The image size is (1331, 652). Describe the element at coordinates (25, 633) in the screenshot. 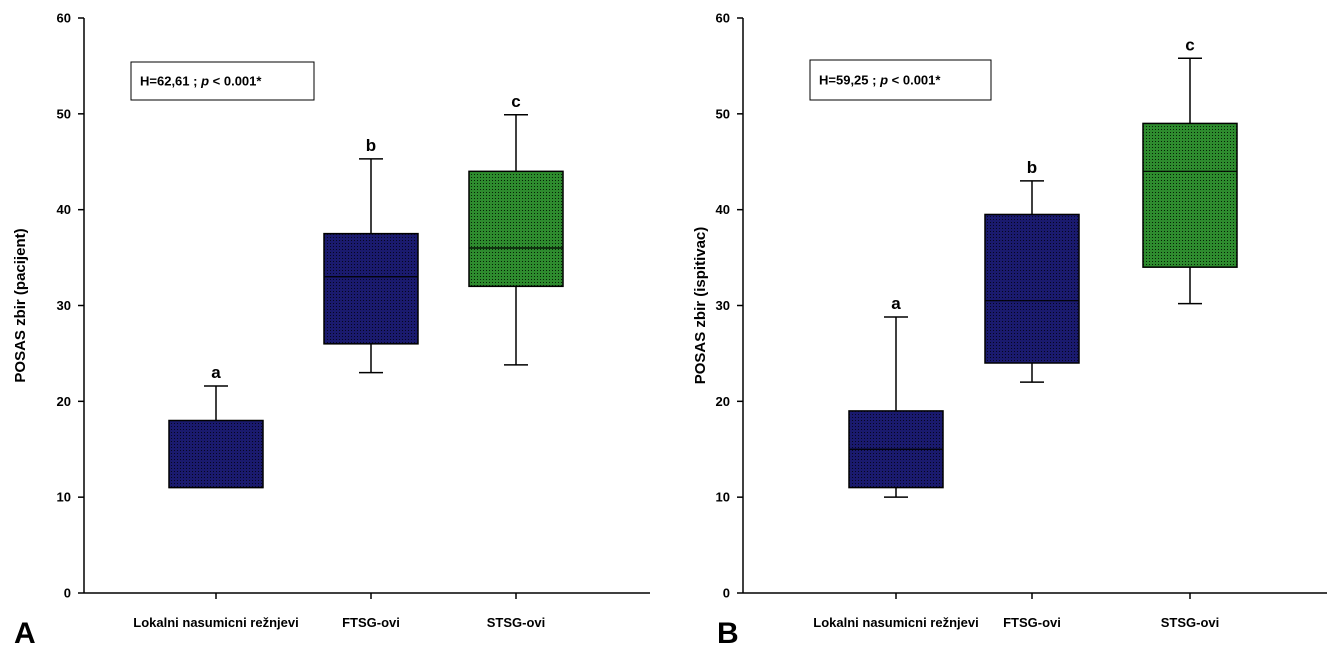

I see `panel-letter: A` at that location.